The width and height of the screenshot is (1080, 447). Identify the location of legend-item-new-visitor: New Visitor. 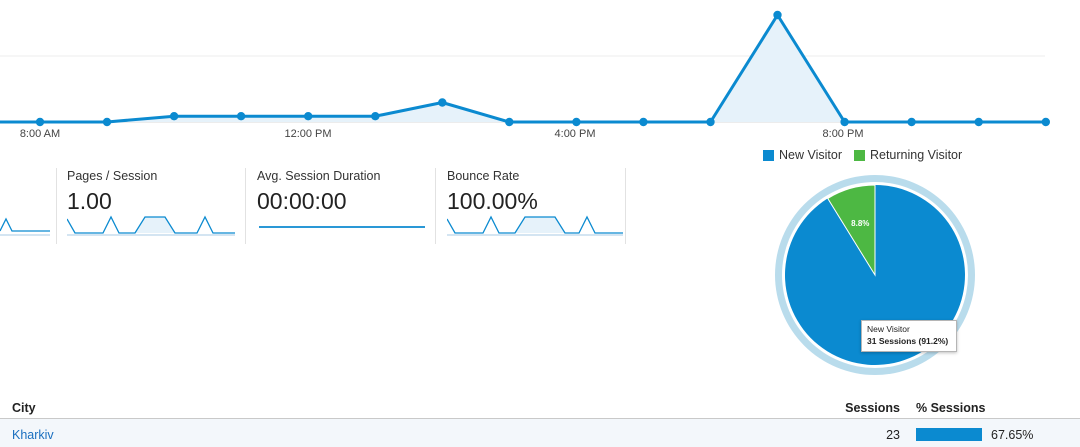
(802, 155).